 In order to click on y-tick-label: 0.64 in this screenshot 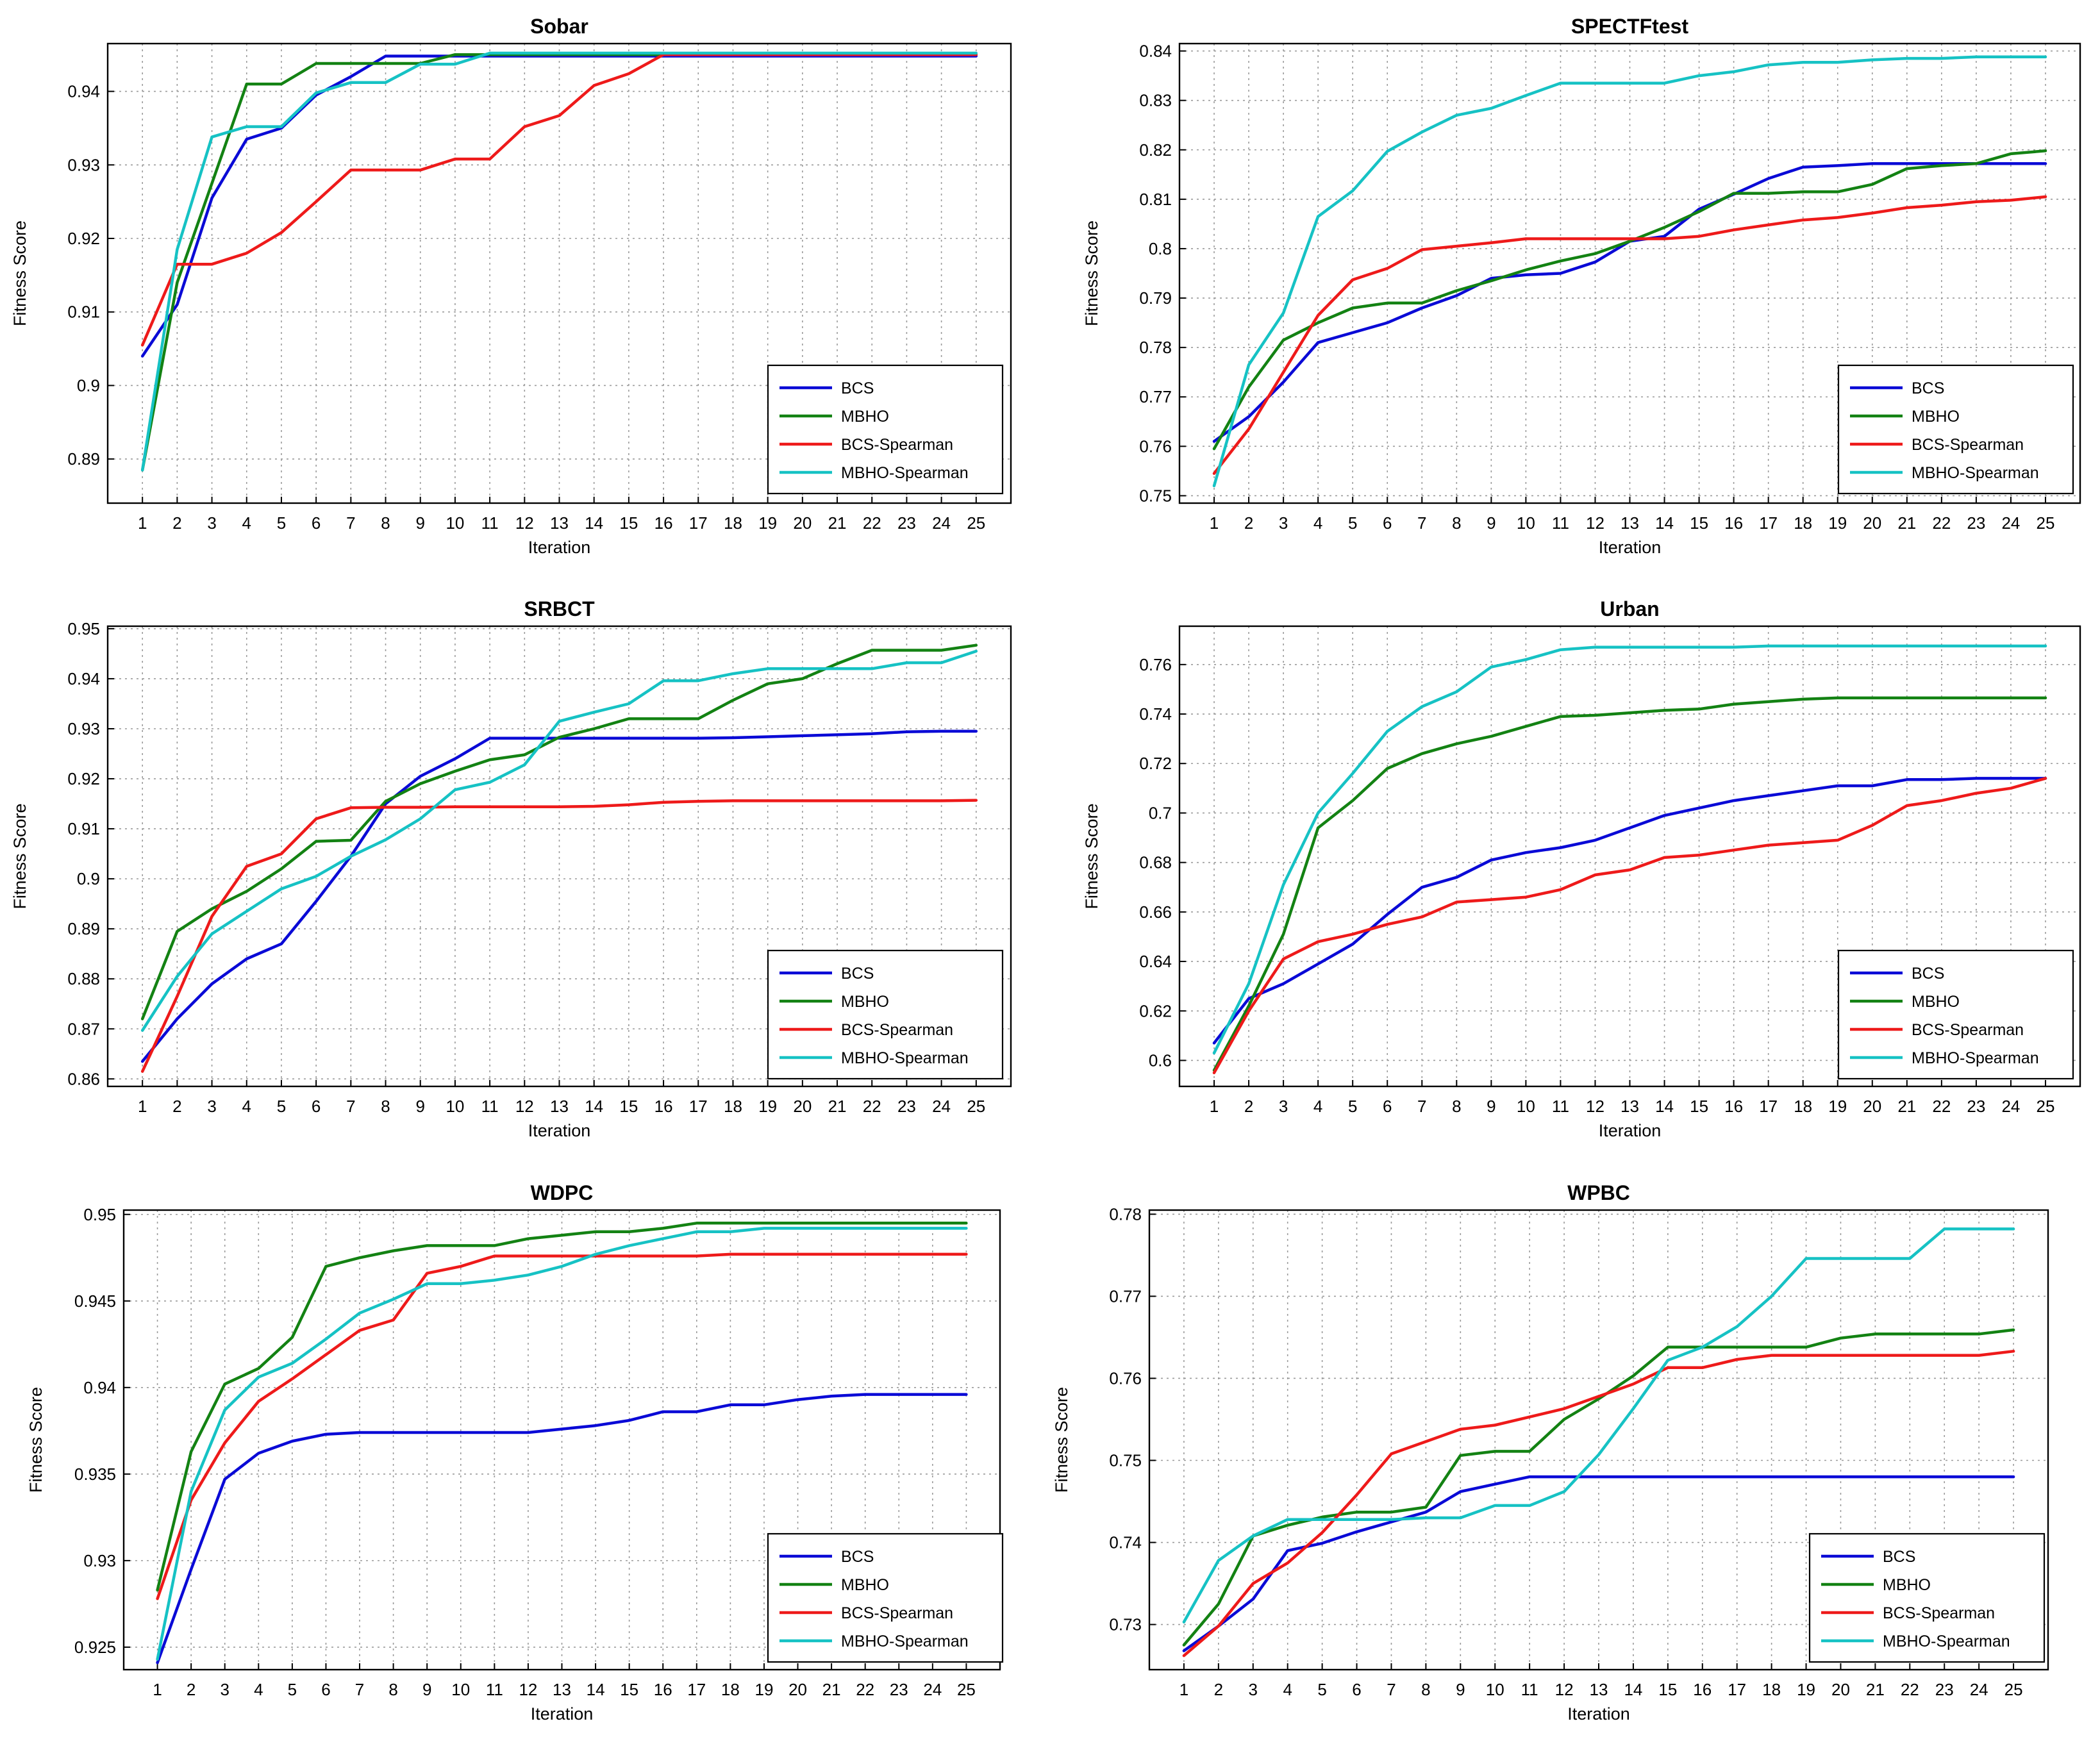, I will do `click(1156, 962)`.